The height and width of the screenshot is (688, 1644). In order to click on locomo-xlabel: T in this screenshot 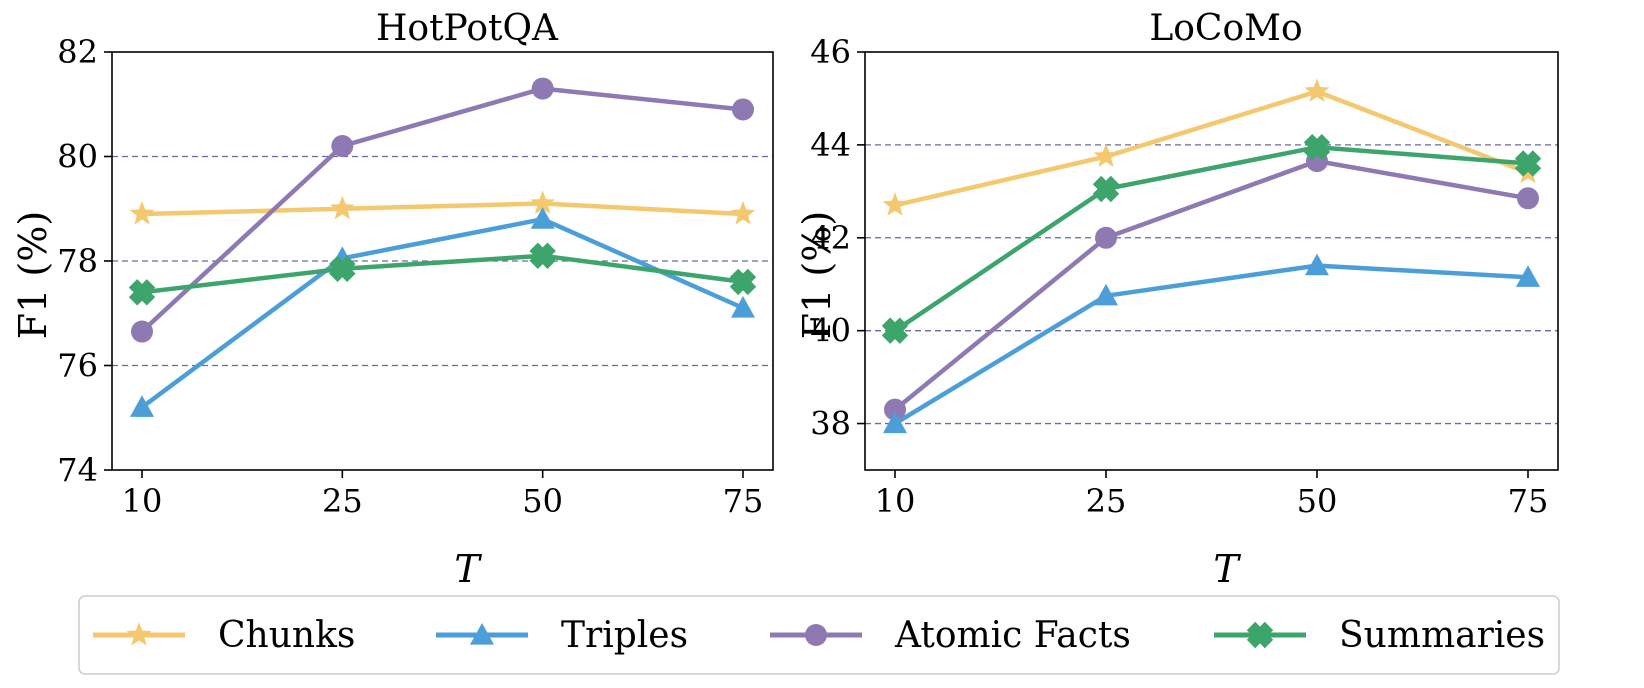, I will do `click(1227, 569)`.